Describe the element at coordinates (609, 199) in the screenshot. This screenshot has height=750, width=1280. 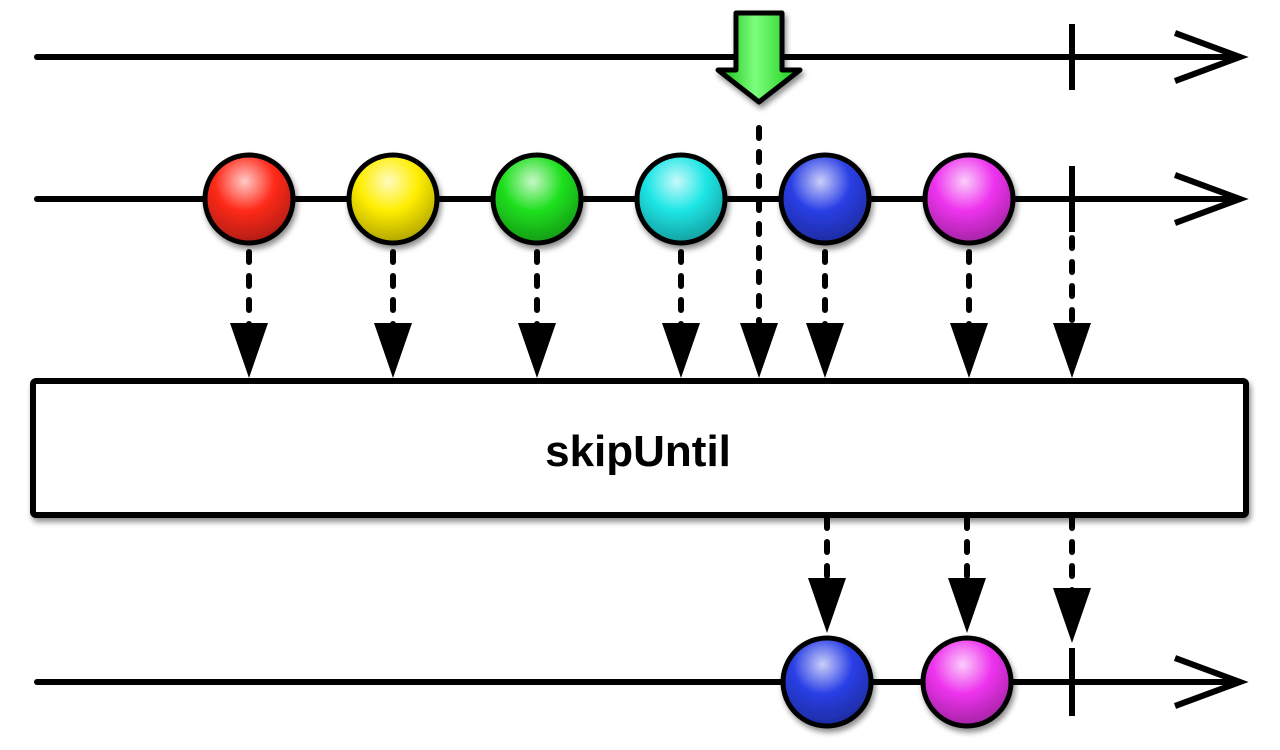
I see `source-marbles` at that location.